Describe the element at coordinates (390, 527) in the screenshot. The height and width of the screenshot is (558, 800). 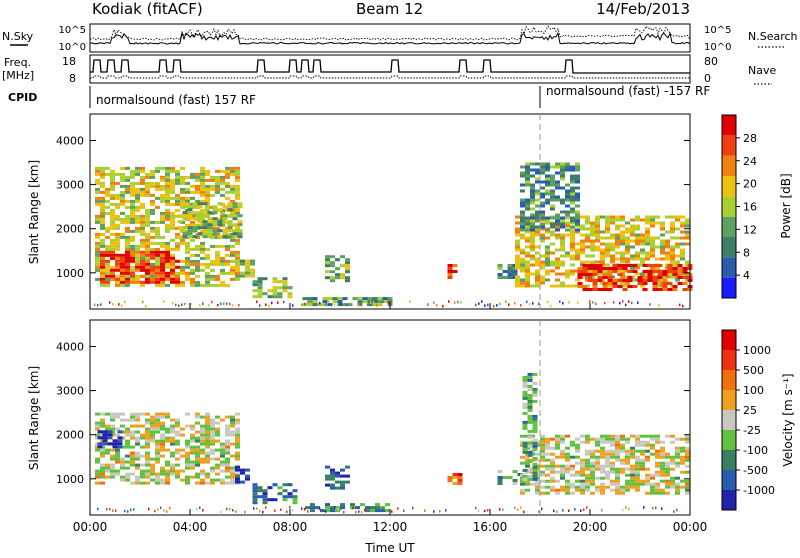
I see `x-tick-label: 12:00` at that location.